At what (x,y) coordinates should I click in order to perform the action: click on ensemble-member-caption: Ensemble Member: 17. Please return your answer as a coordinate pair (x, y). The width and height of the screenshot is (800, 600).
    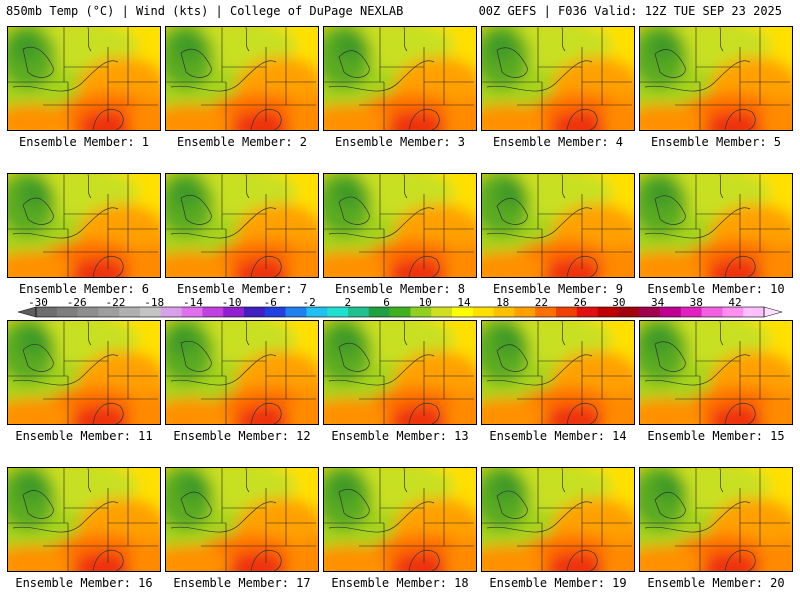
    Looking at the image, I should click on (242, 583).